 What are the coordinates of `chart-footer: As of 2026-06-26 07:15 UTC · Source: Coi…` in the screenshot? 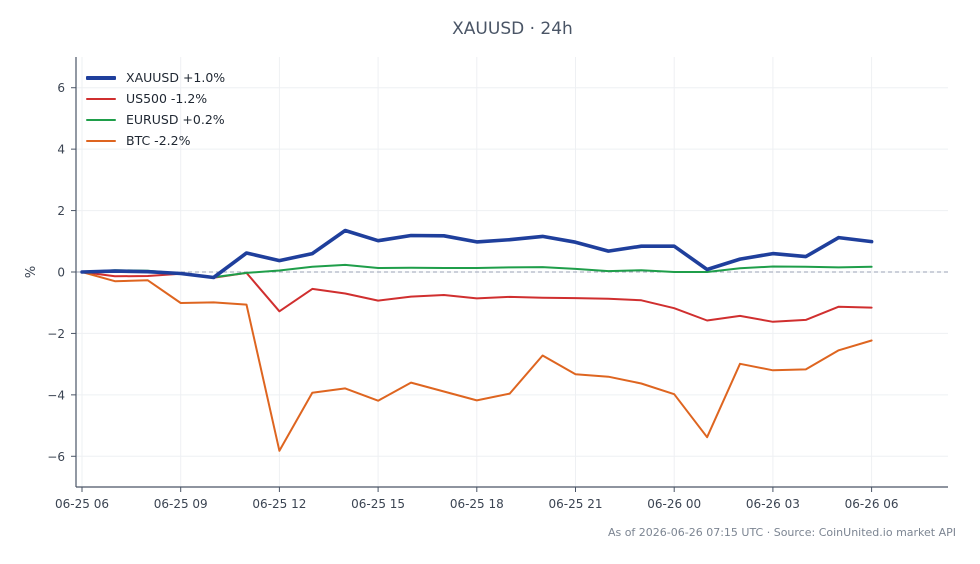 It's located at (781, 532).